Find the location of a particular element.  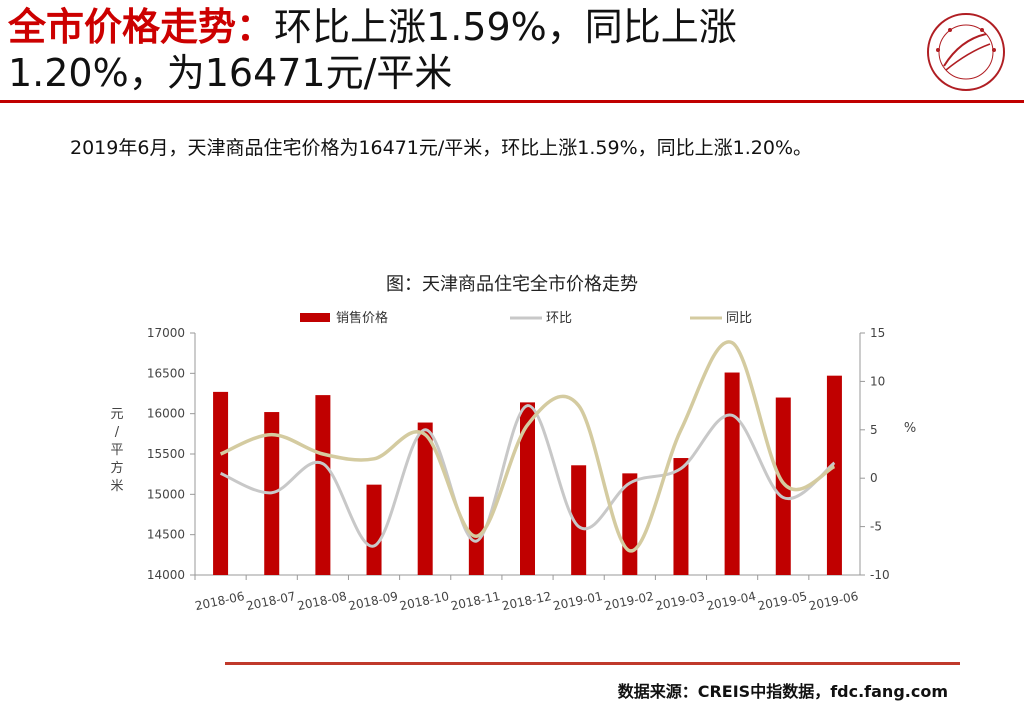

y-axis-label-char: 方 is located at coordinates (116, 468).